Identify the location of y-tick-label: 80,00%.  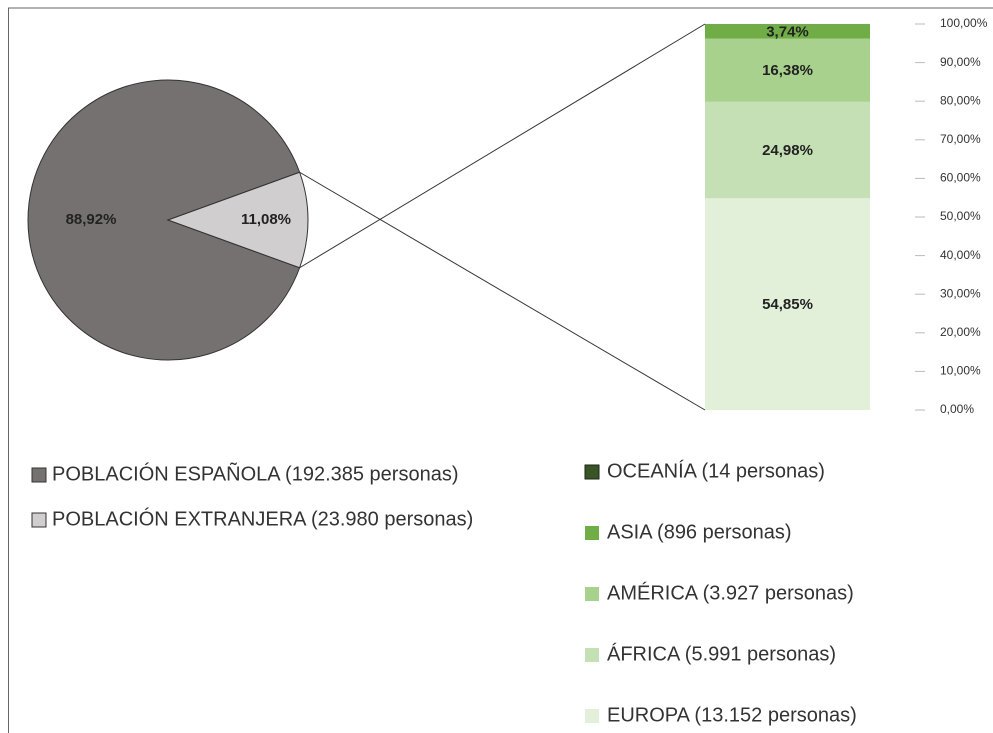
(960, 100).